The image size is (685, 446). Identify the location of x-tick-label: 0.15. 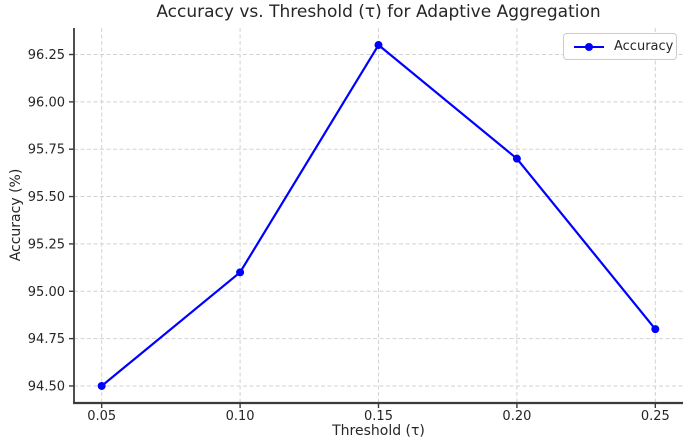
(378, 416).